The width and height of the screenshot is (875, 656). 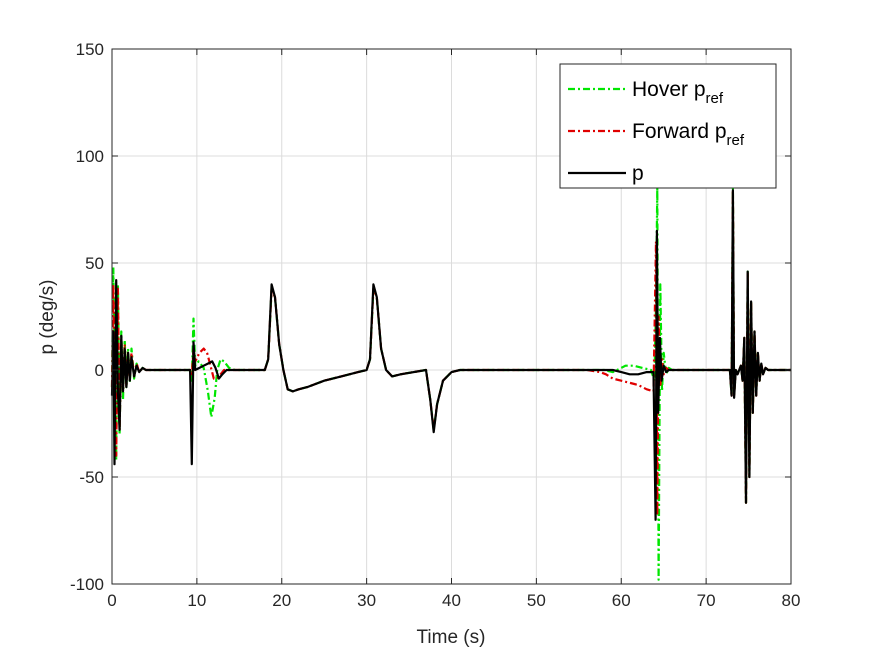 What do you see at coordinates (451, 637) in the screenshot?
I see `x-axis-label: Time (s)` at bounding box center [451, 637].